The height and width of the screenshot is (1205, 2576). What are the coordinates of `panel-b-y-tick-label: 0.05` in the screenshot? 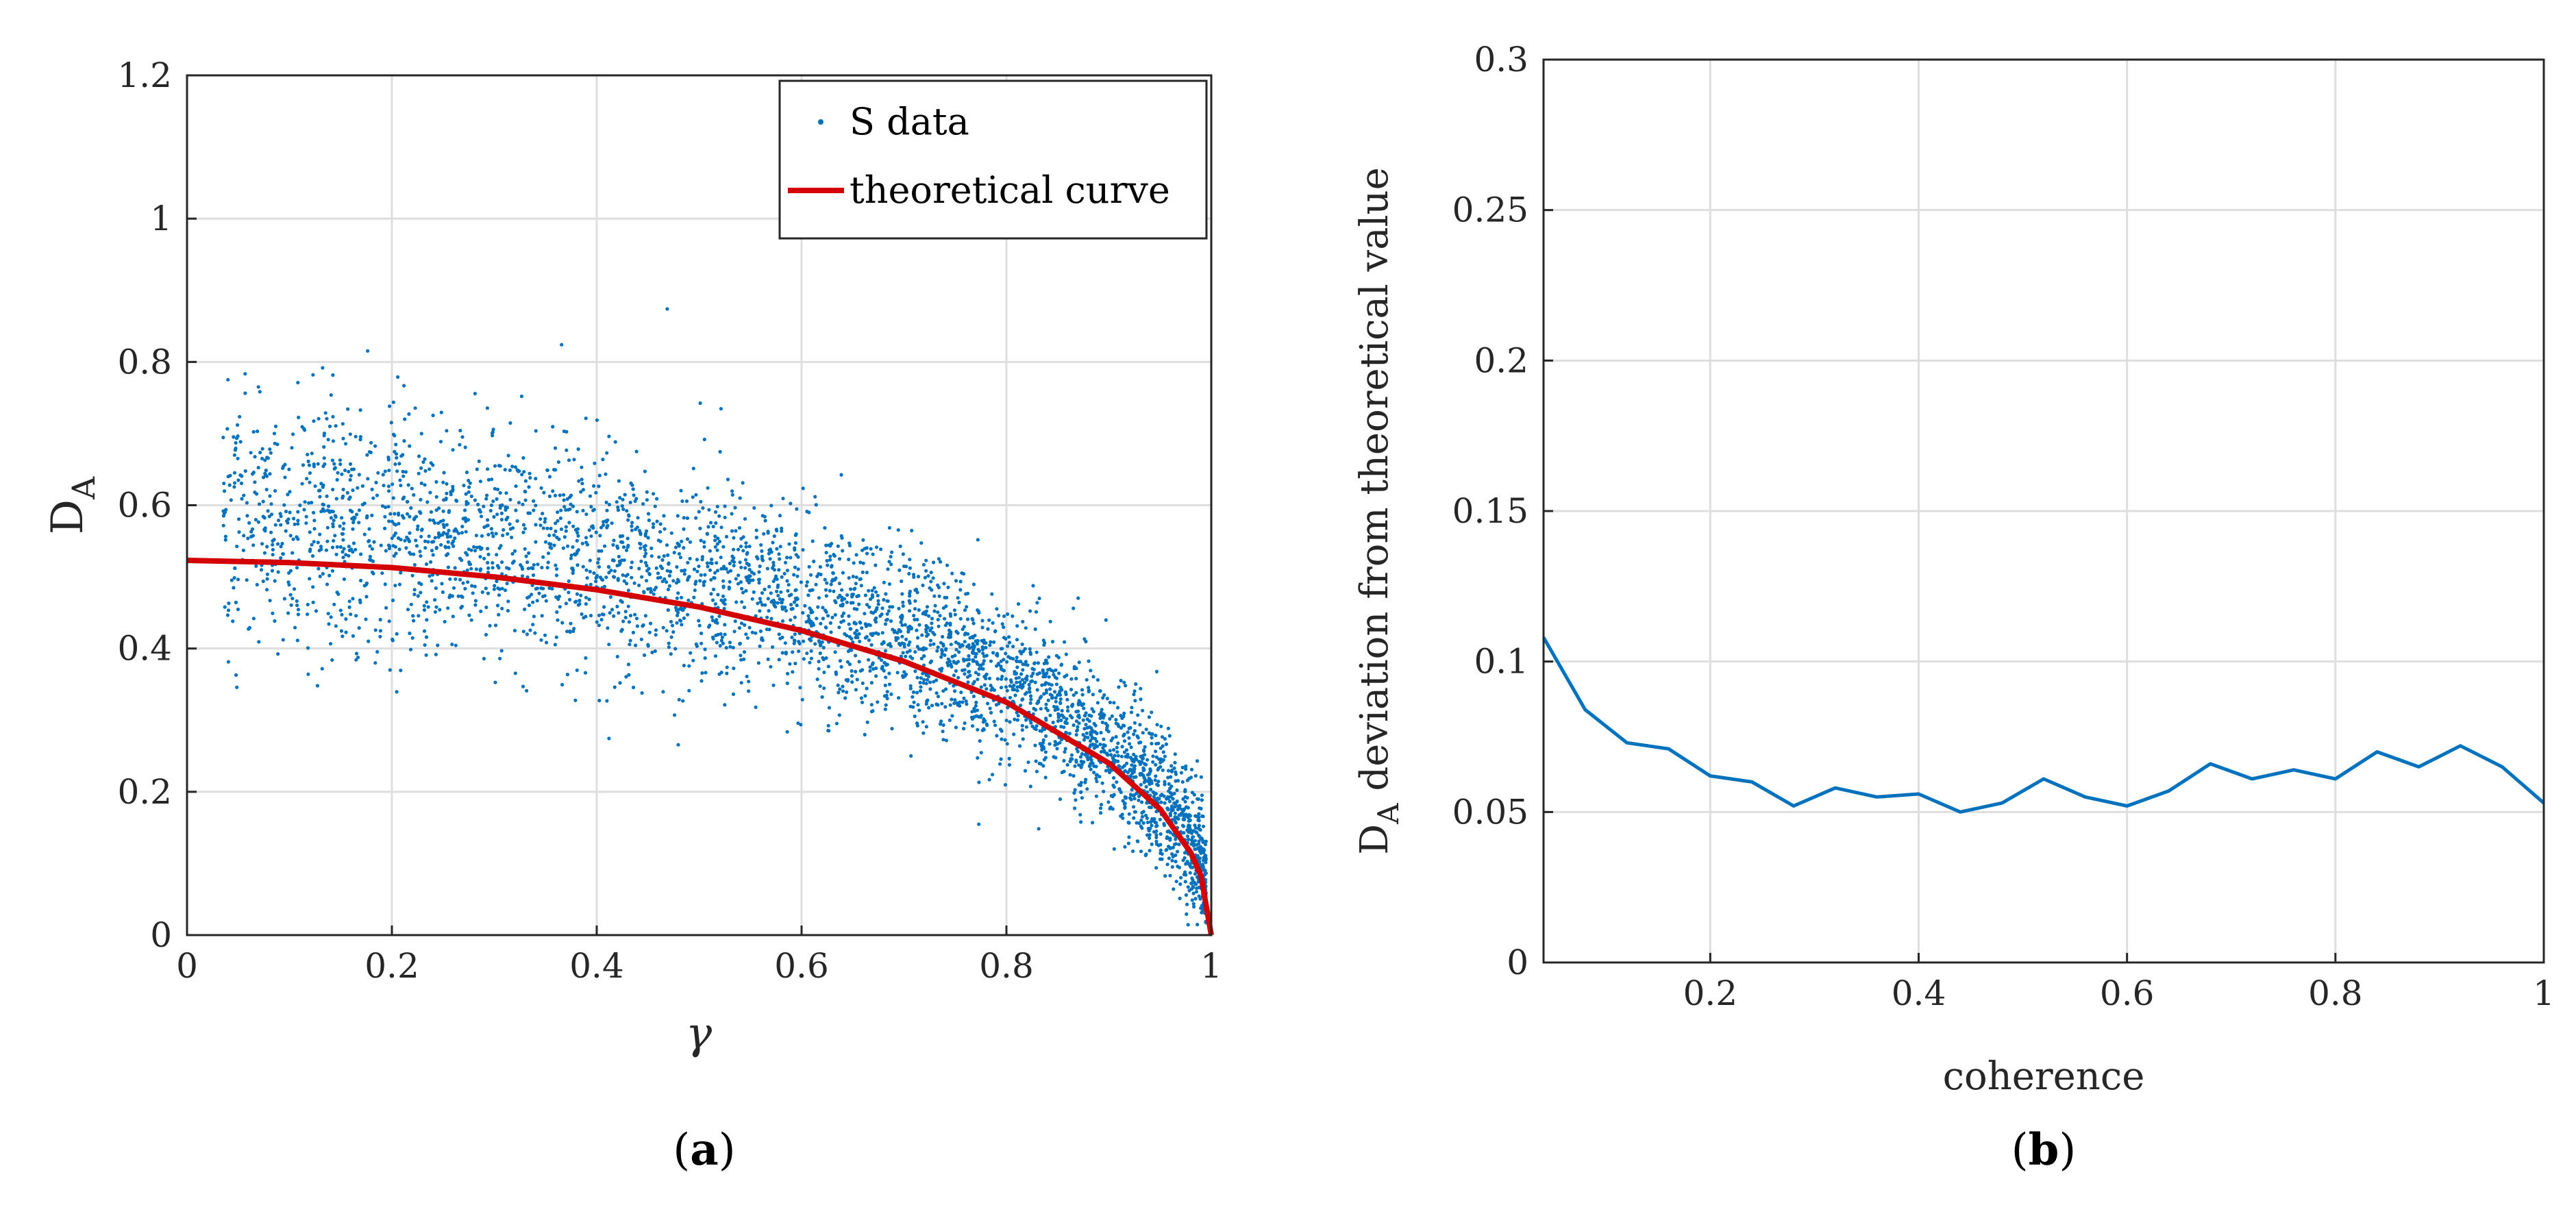 It's located at (1490, 812).